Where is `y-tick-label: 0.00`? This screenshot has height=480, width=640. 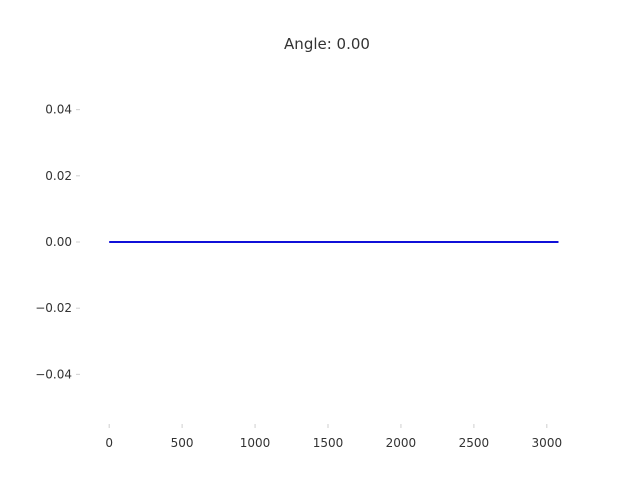 y-tick-label: 0.00 is located at coordinates (58, 242).